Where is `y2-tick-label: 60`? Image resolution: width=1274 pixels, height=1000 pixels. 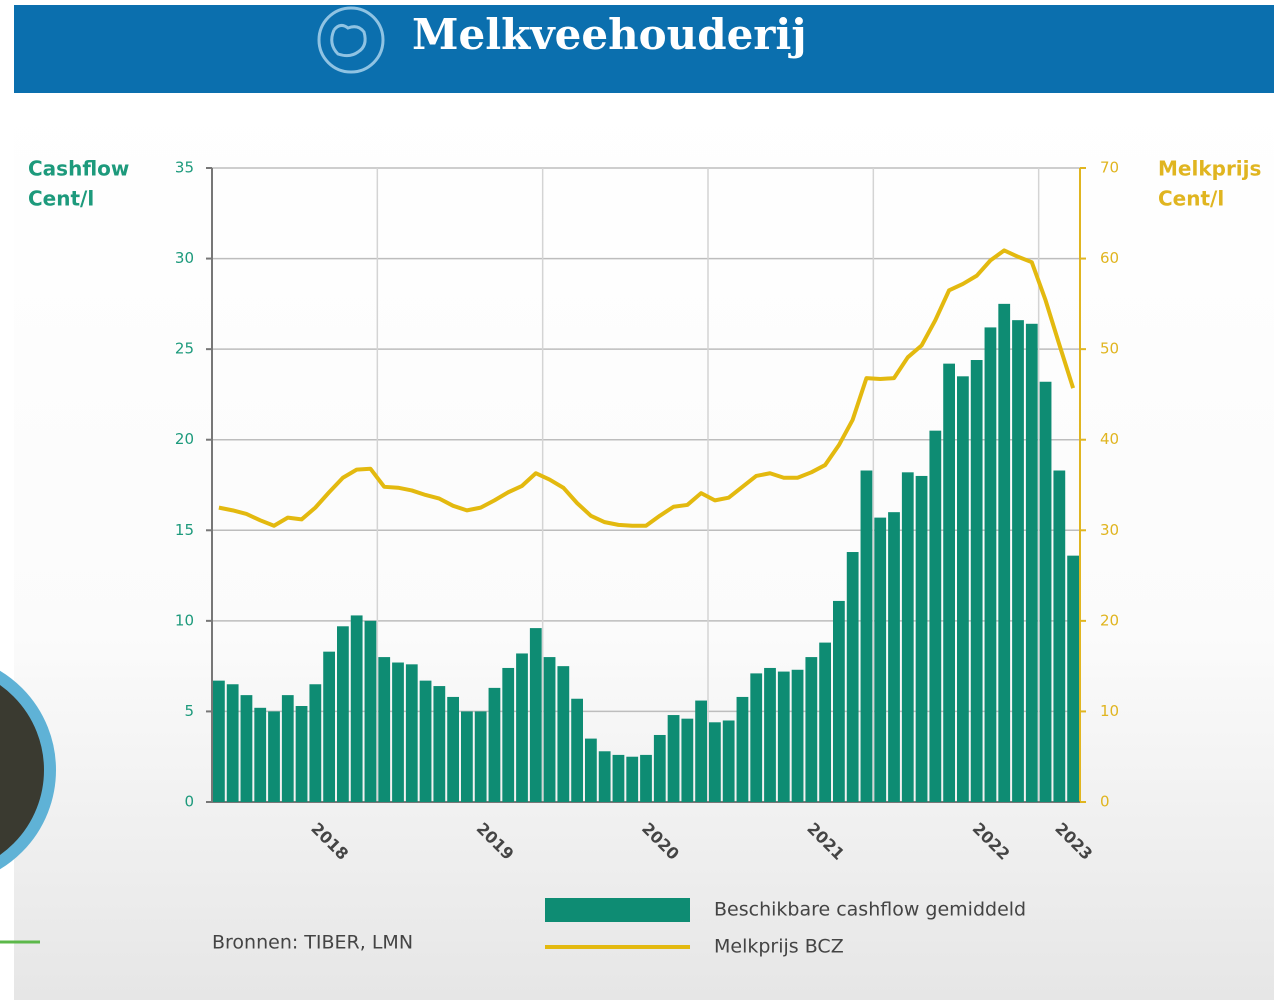 y2-tick-label: 60 is located at coordinates (1109, 258).